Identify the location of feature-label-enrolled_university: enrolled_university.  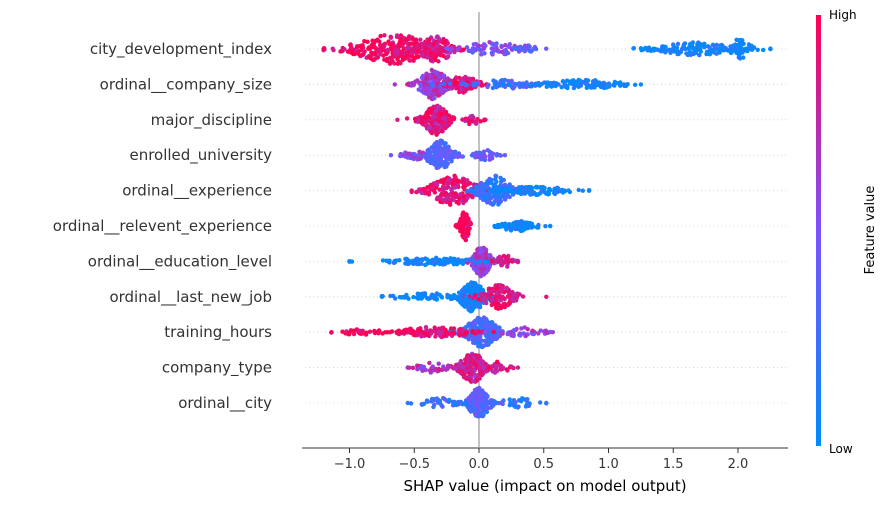
(200, 155).